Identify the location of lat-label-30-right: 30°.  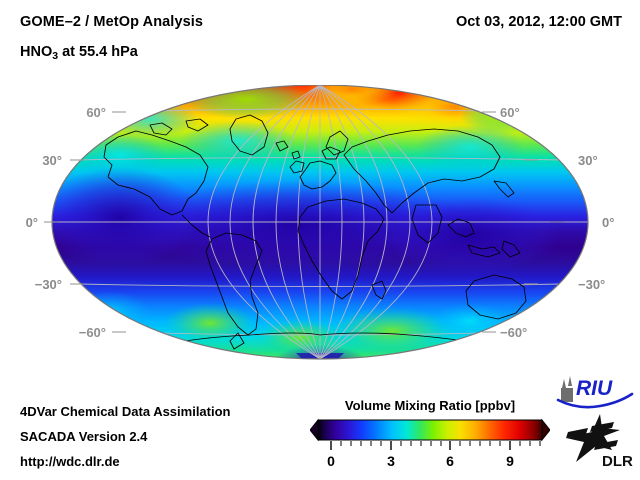
(588, 160).